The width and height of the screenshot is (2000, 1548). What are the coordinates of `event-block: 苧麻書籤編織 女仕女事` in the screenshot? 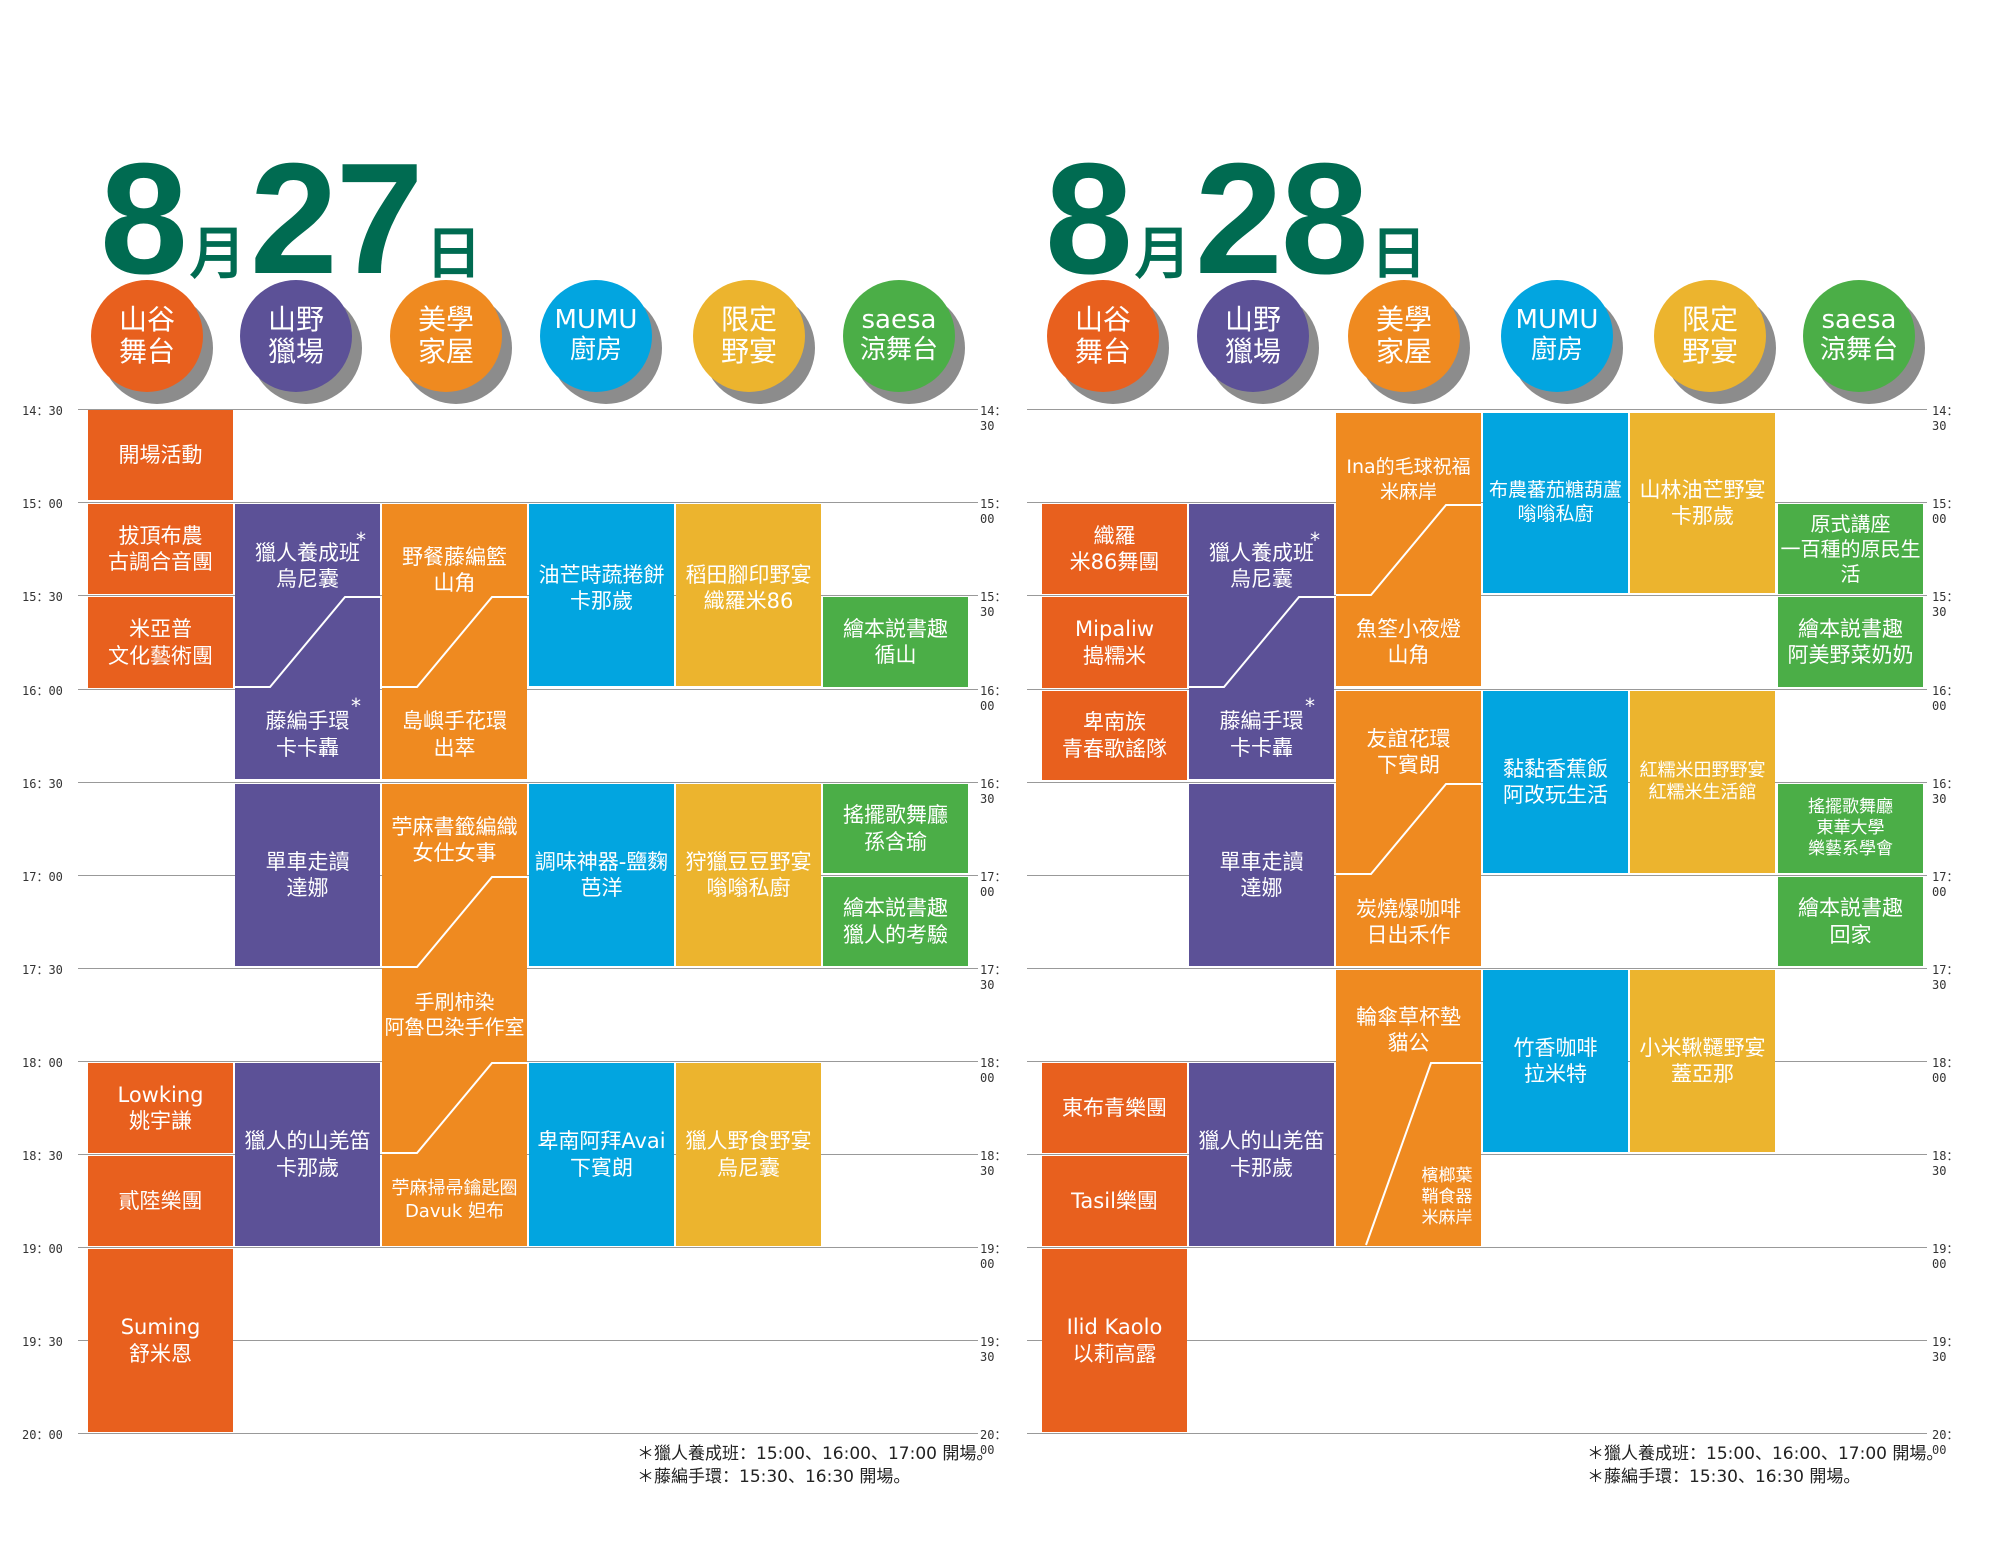 It's located at (454, 839).